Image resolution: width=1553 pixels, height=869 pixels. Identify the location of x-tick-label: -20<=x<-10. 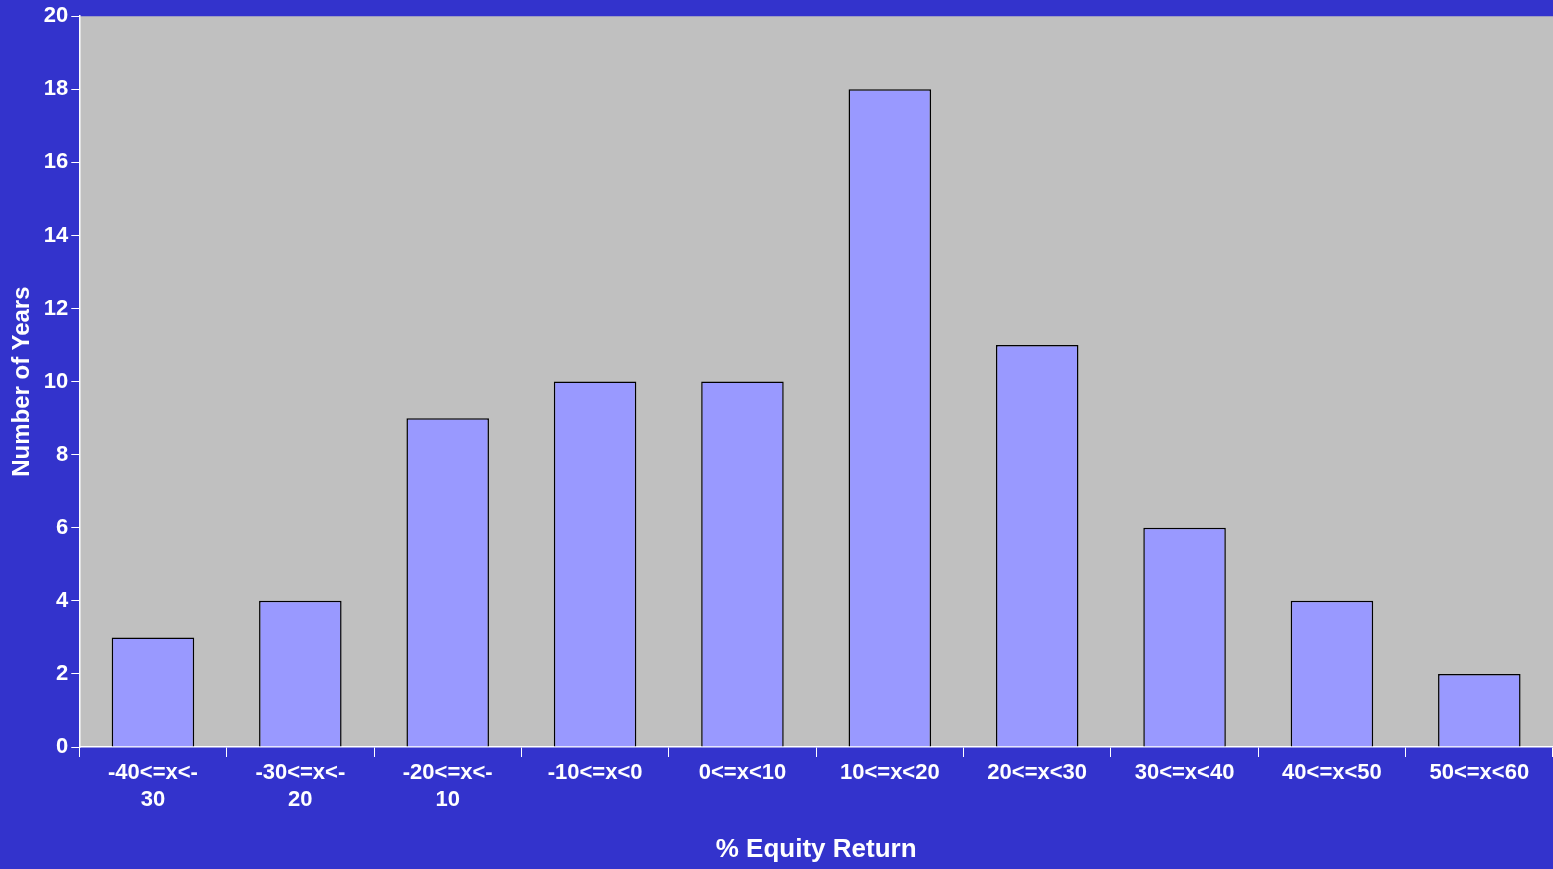
(447, 785).